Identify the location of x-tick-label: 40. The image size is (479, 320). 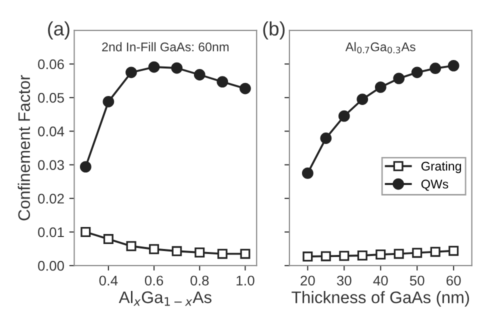
(380, 281).